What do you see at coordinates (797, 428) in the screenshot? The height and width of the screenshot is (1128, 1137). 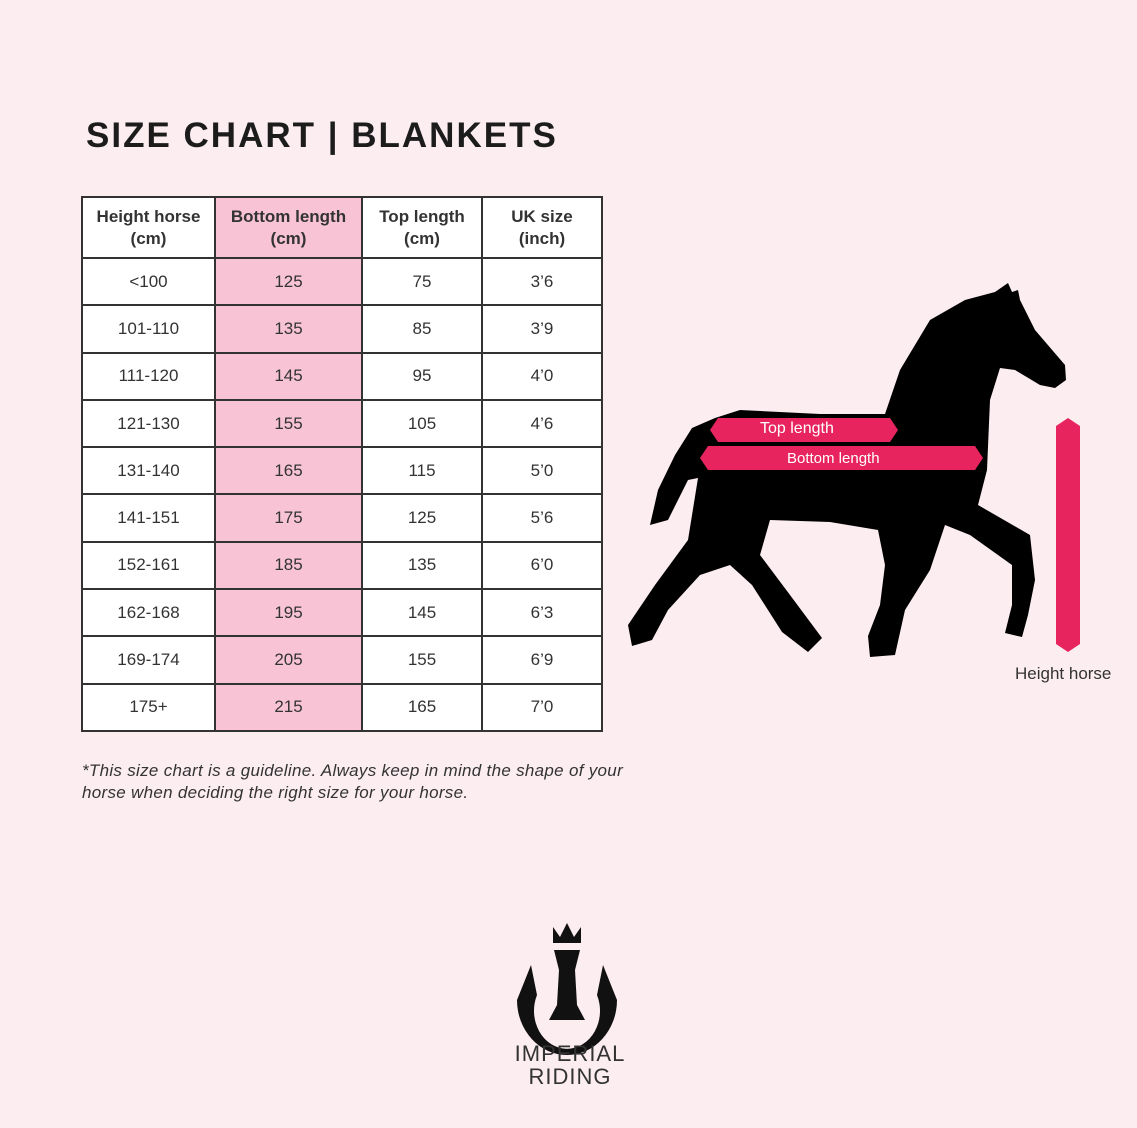 I see `top-length-label: Top length` at bounding box center [797, 428].